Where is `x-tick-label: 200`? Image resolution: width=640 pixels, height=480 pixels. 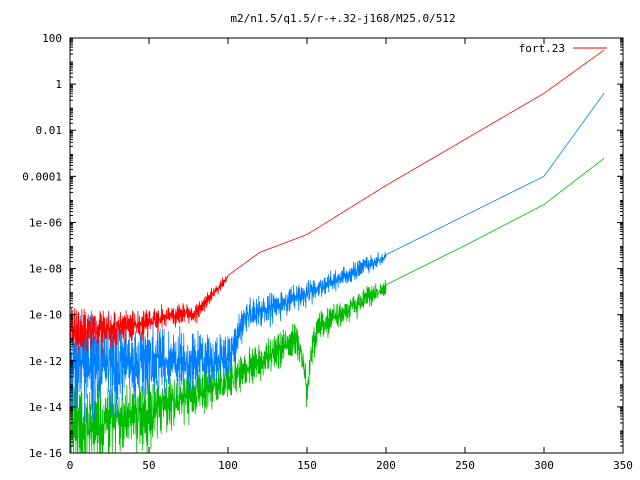
x-tick-label: 200 is located at coordinates (386, 465).